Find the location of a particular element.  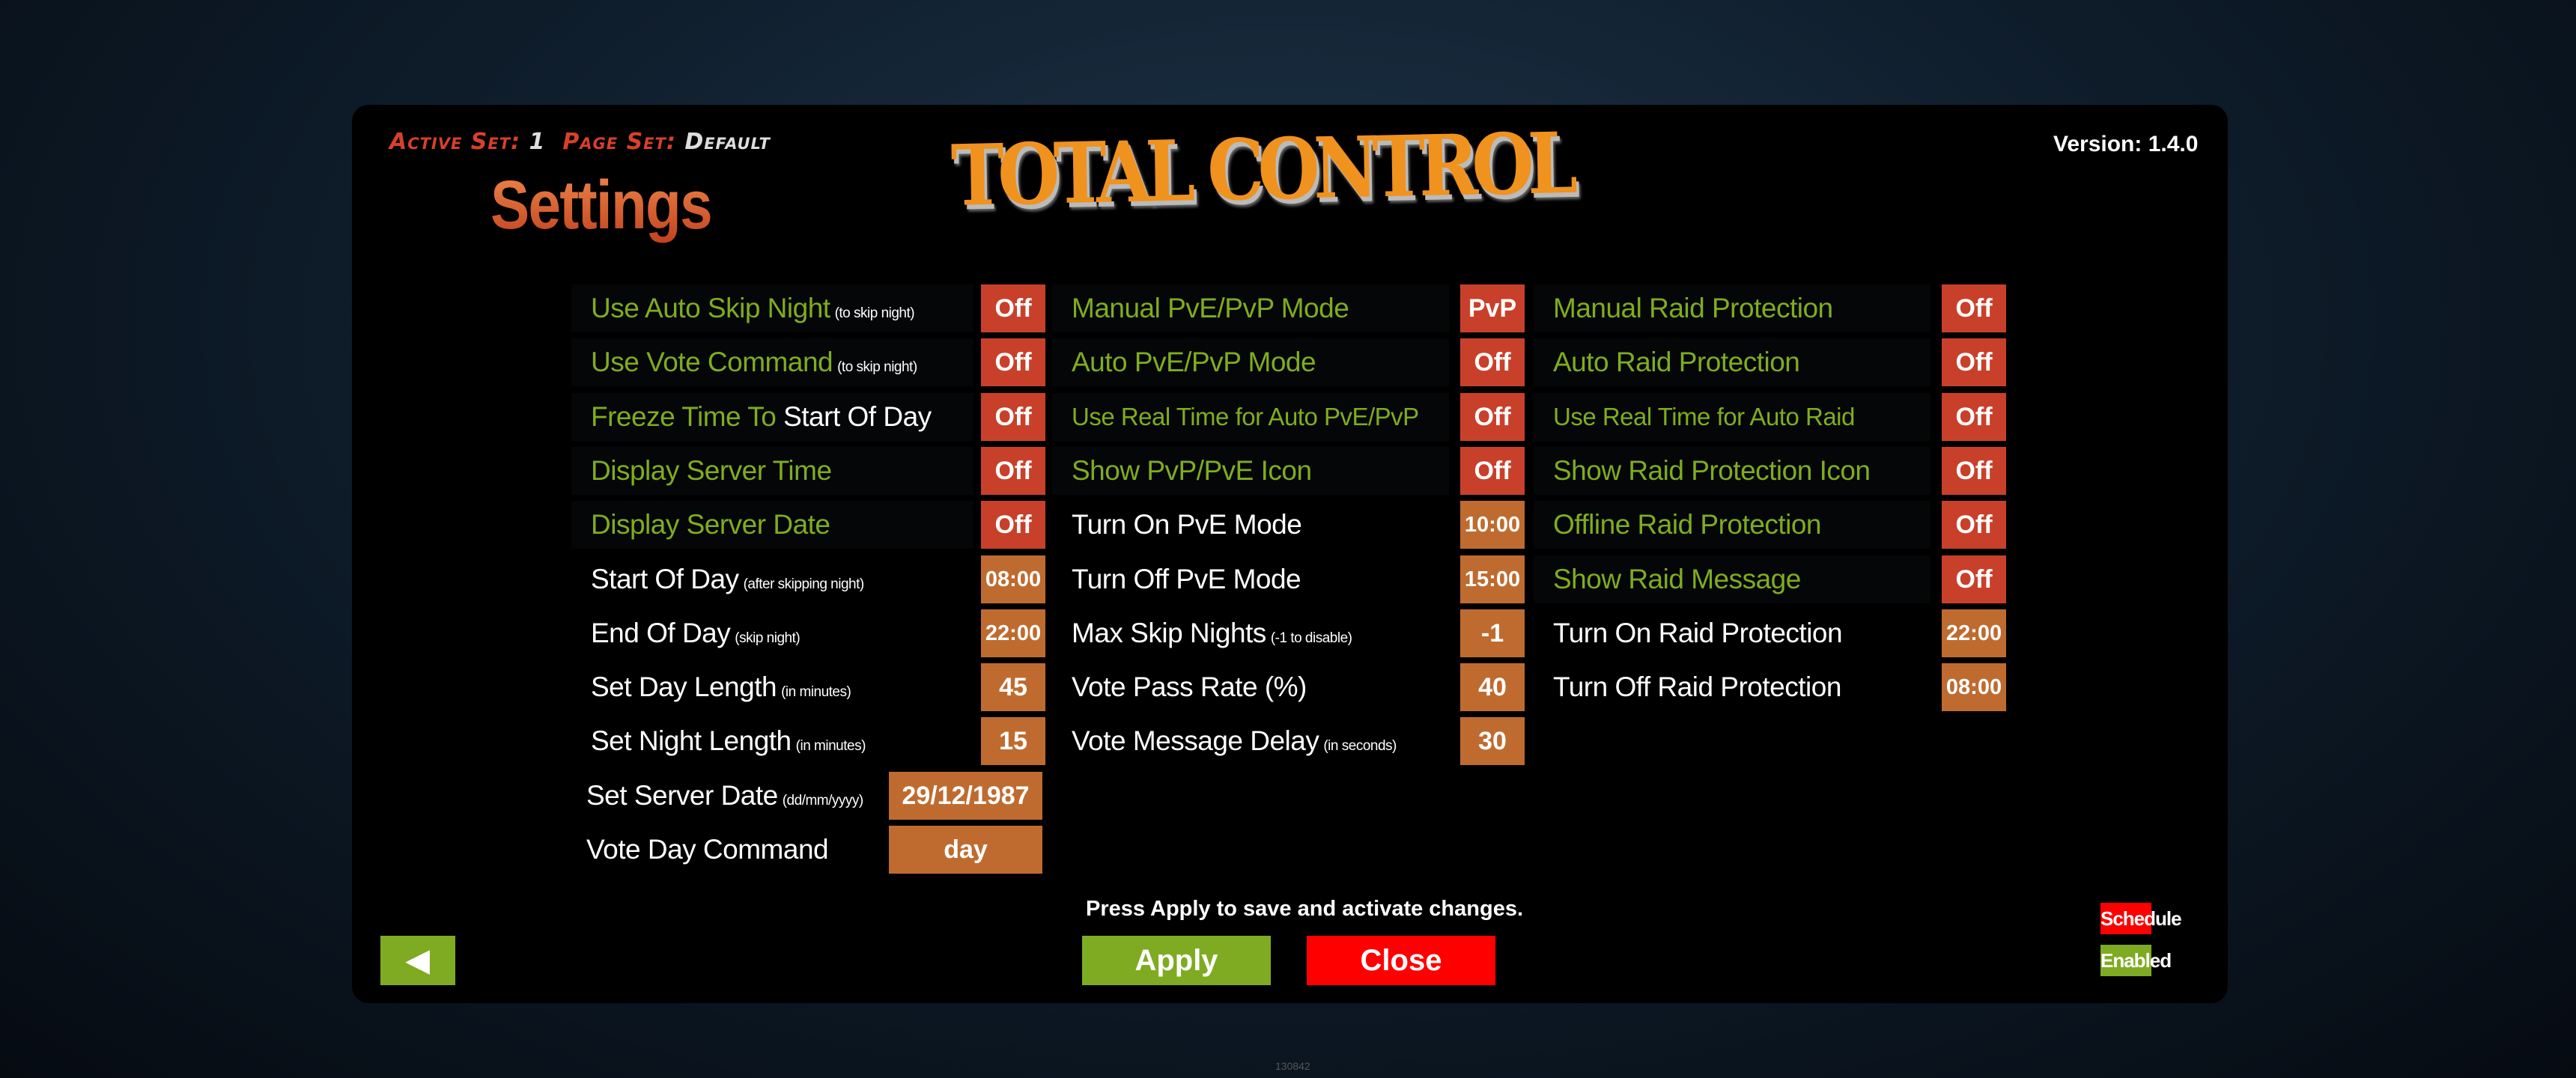

setting-label: Use Real Time for Auto Raid is located at coordinates (1704, 417).